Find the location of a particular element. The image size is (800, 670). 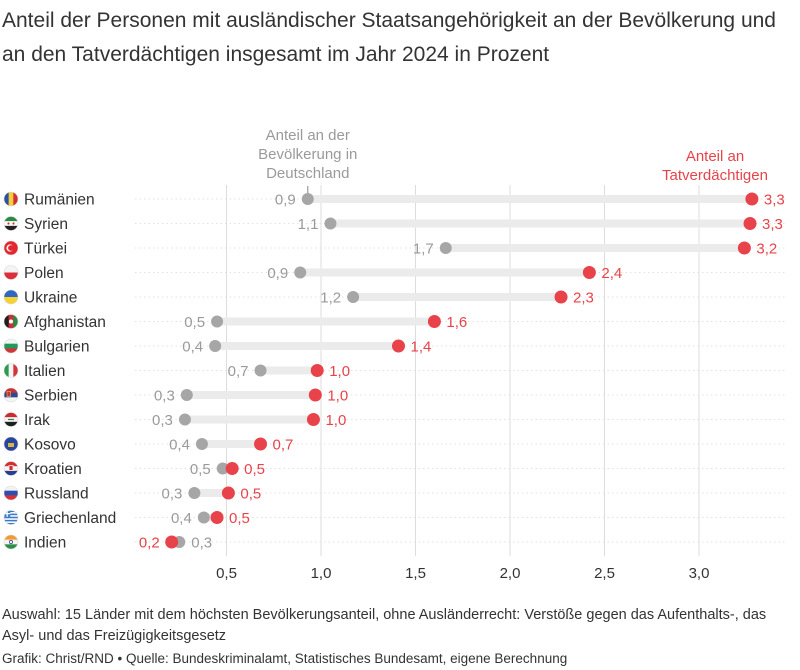

flag-crescent-cut is located at coordinates (11, 248).